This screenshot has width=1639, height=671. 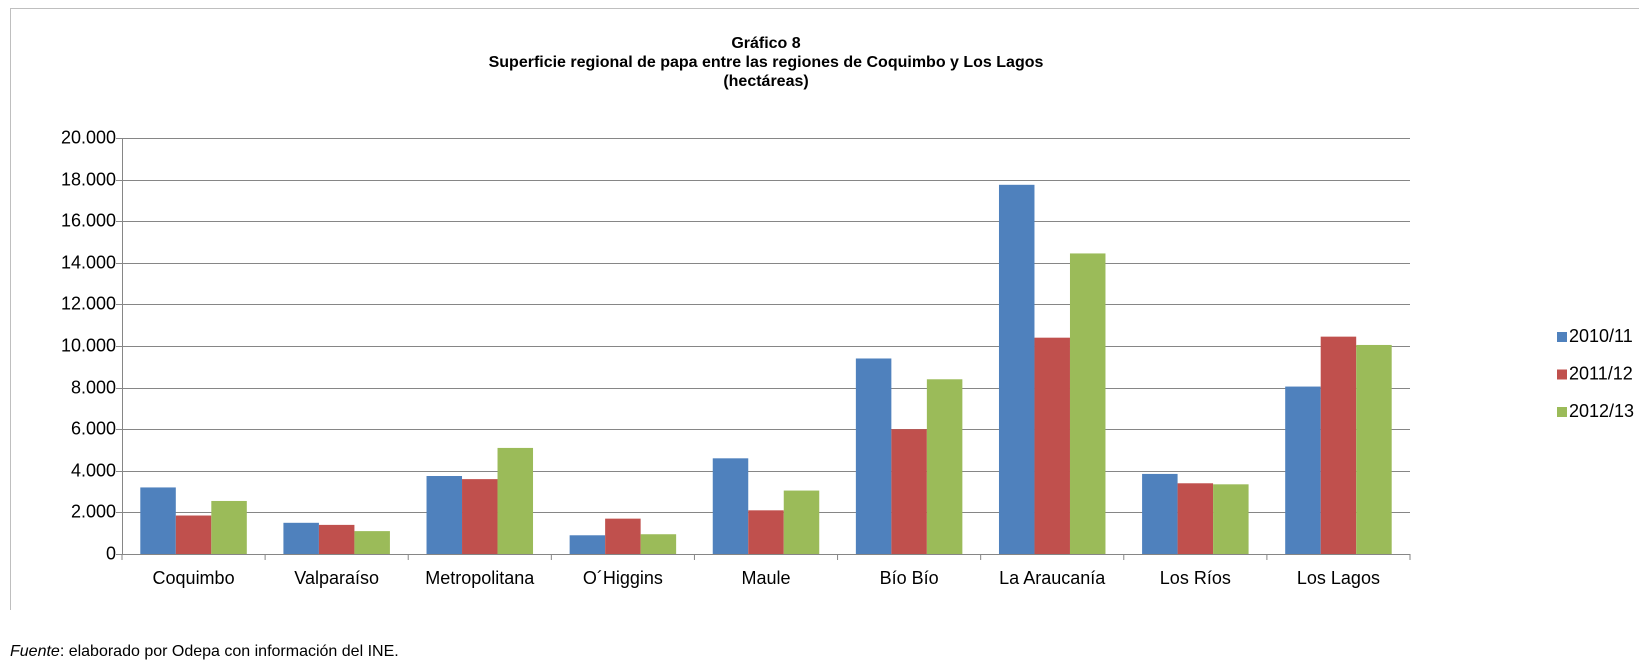 I want to click on x-tick-label: Valparaíso, so click(x=336, y=578).